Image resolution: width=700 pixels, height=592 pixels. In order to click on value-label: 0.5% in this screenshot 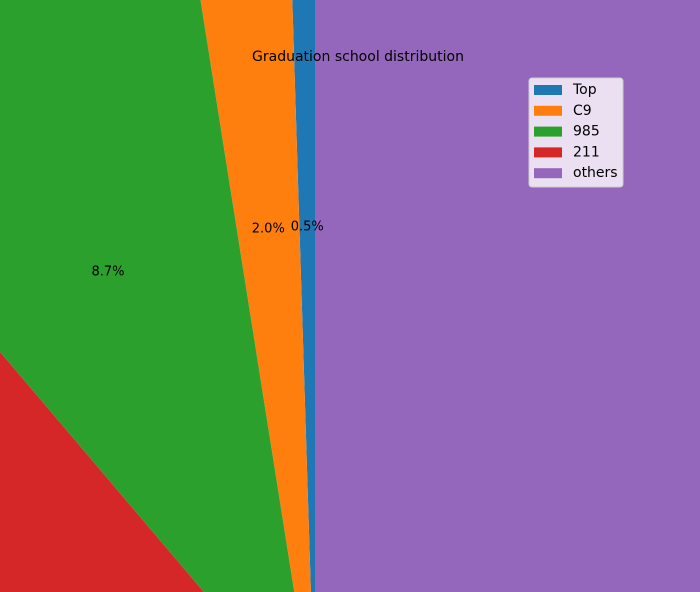, I will do `click(307, 226)`.